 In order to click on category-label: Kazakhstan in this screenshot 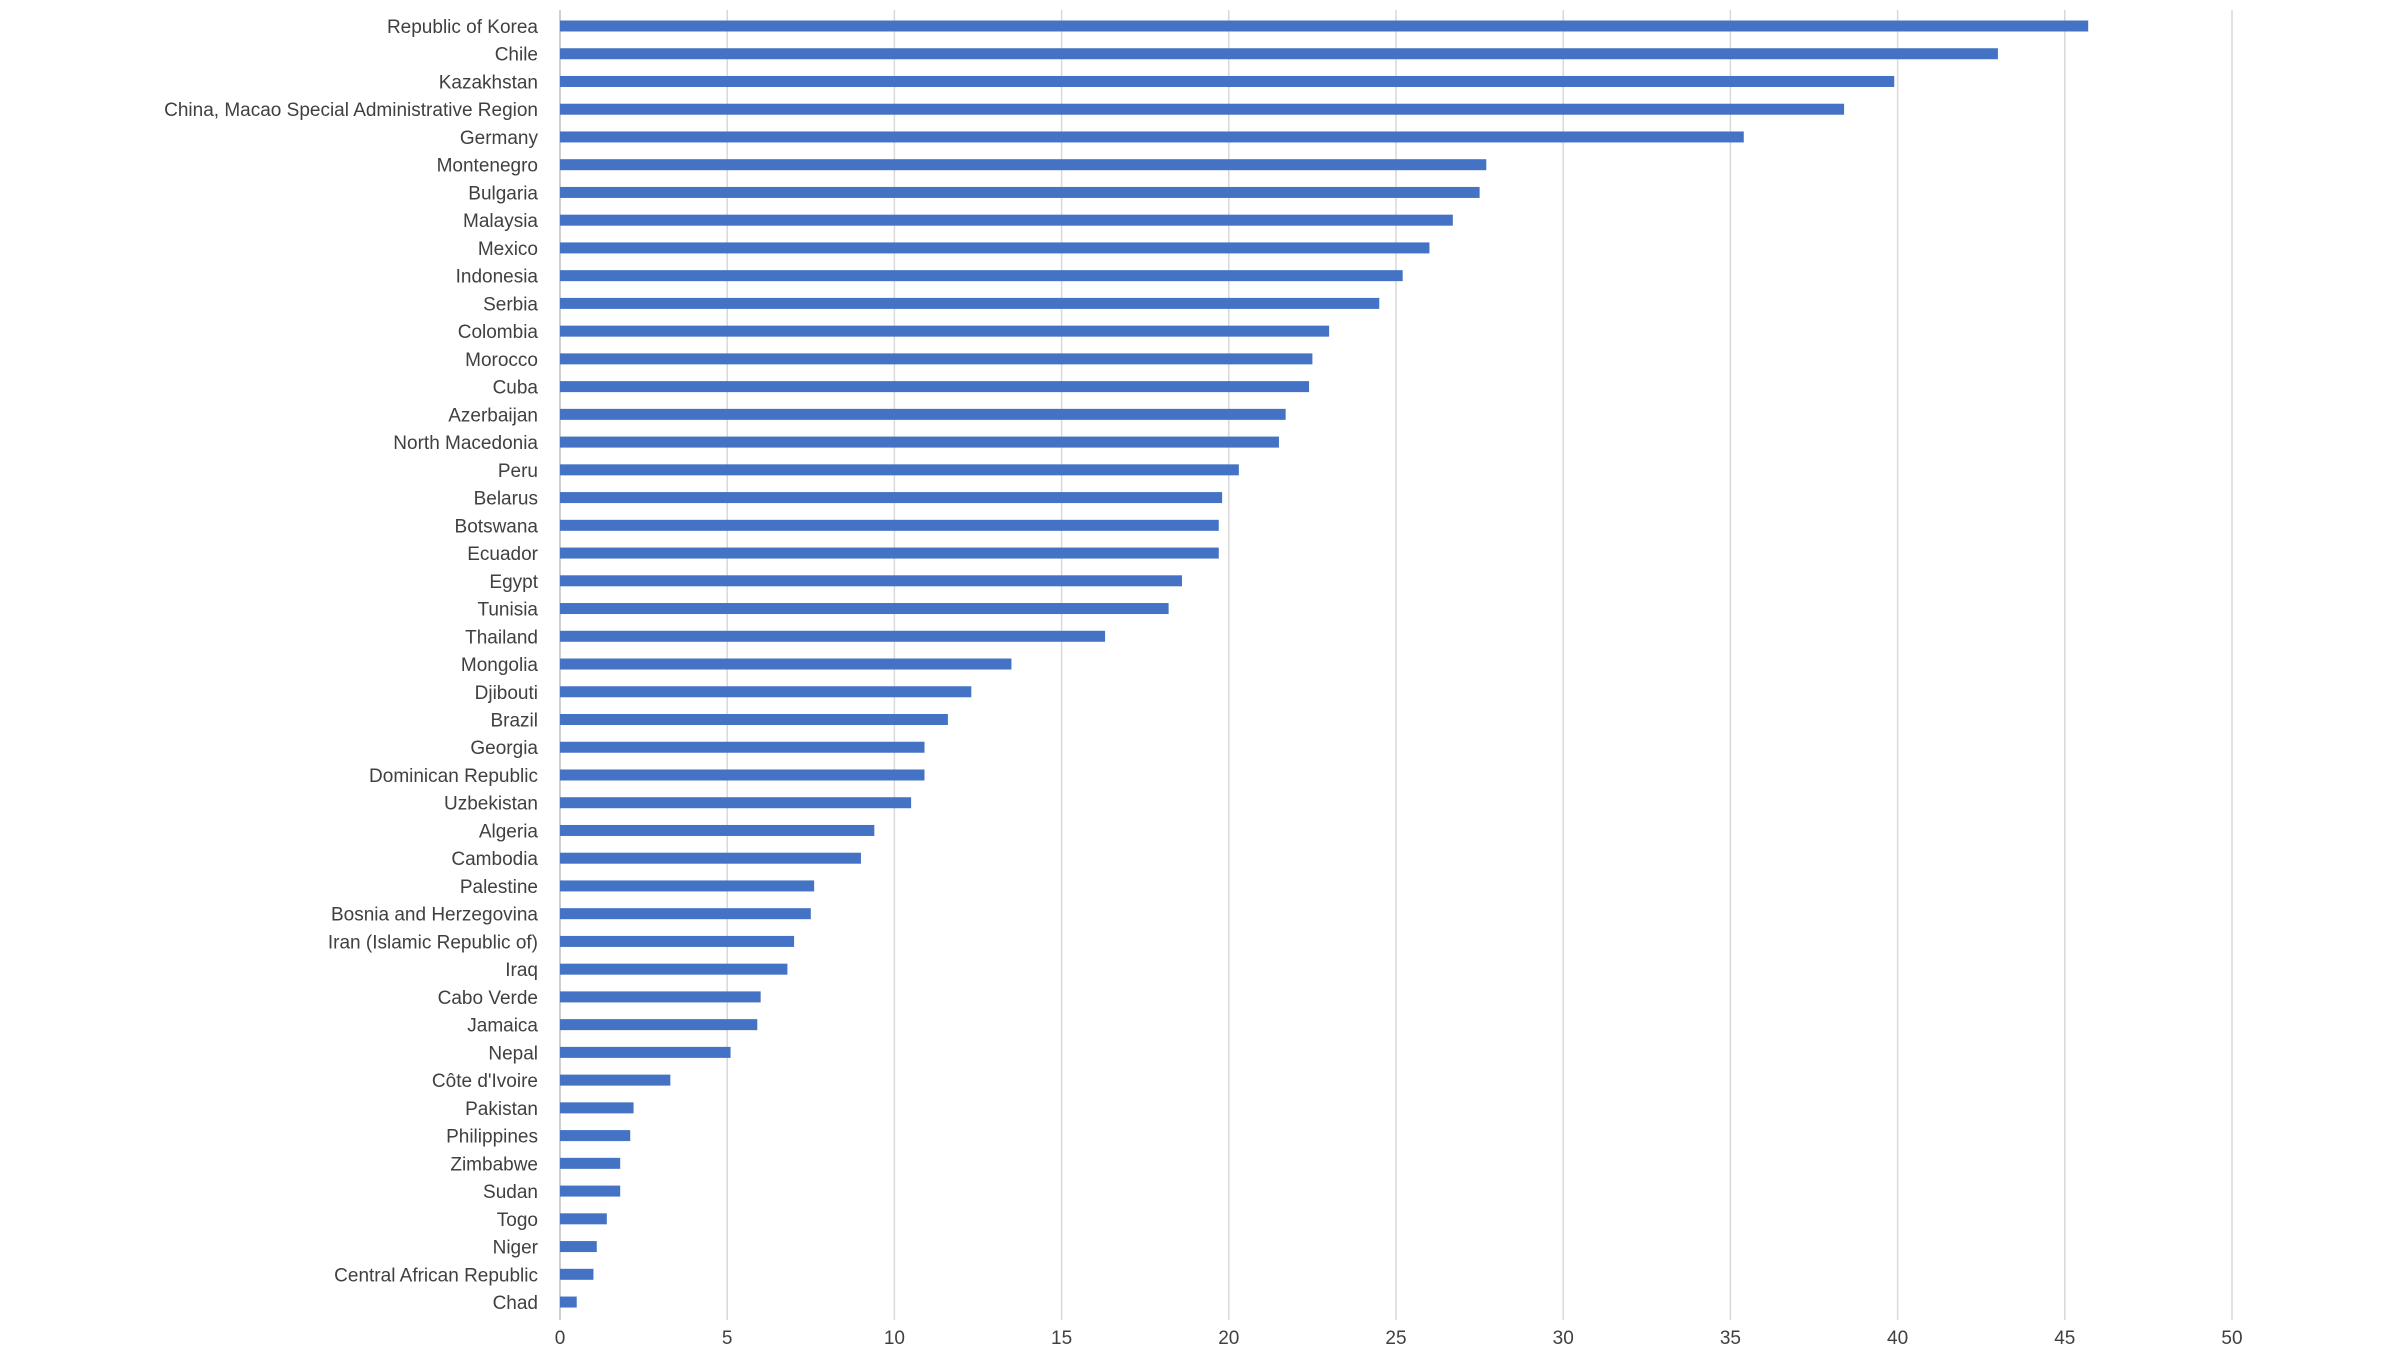, I will do `click(488, 82)`.